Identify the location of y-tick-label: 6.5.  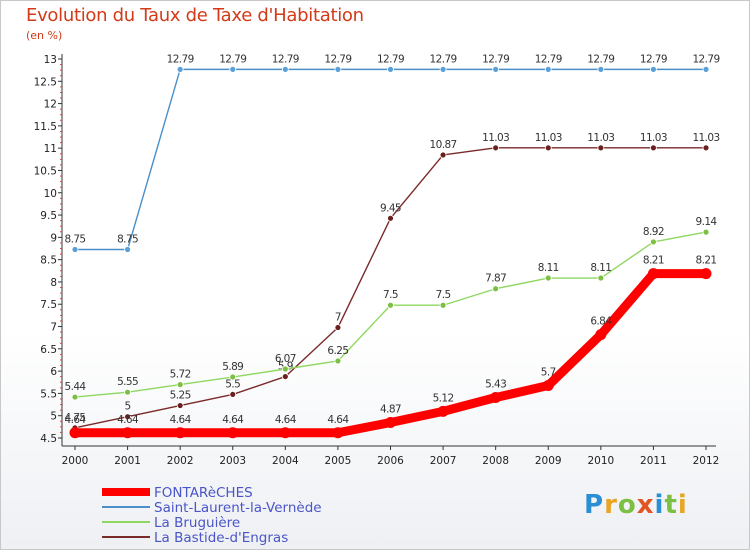
(48, 350).